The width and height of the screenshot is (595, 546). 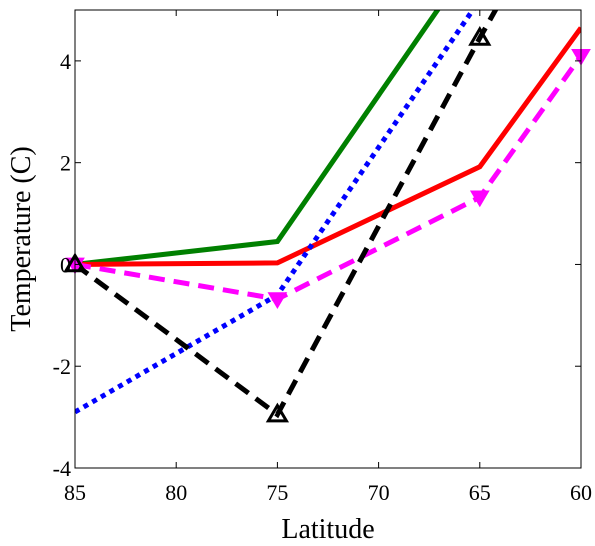 What do you see at coordinates (75, 492) in the screenshot?
I see `x-tick-label: 85` at bounding box center [75, 492].